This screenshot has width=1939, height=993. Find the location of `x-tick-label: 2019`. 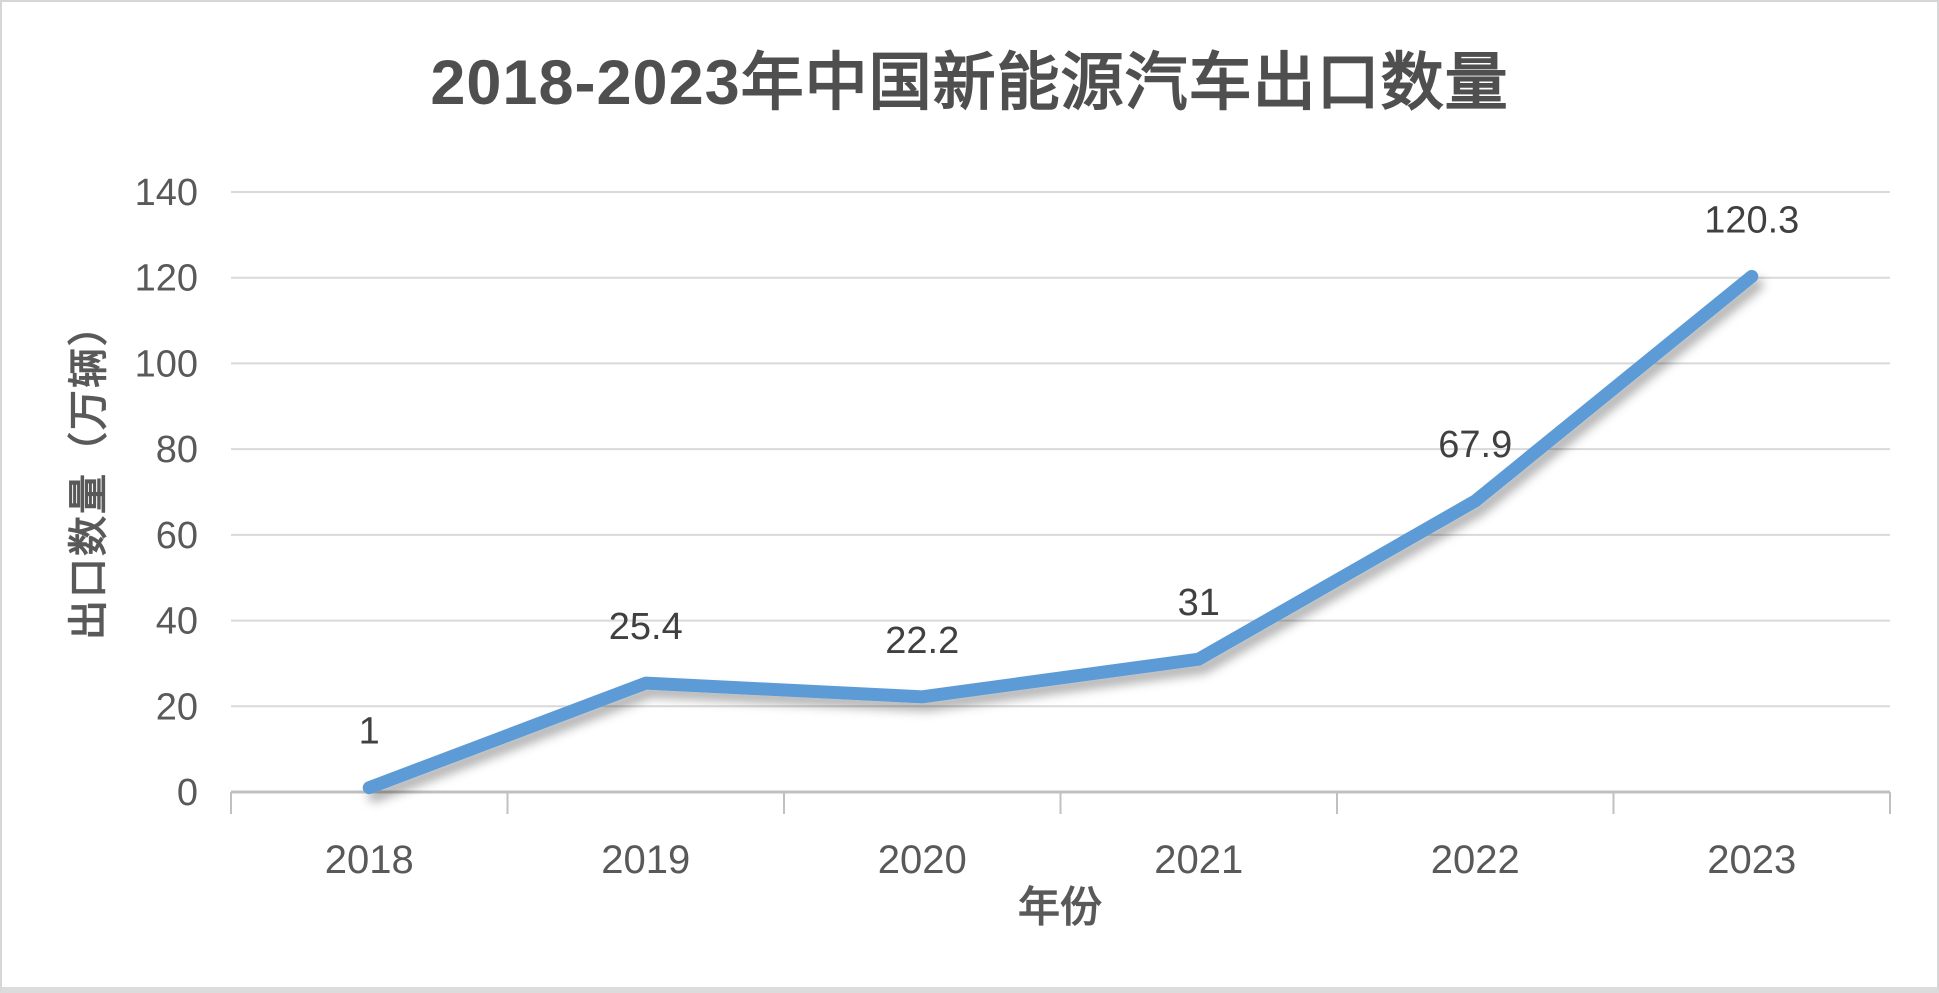

x-tick-label: 2019 is located at coordinates (645, 860).